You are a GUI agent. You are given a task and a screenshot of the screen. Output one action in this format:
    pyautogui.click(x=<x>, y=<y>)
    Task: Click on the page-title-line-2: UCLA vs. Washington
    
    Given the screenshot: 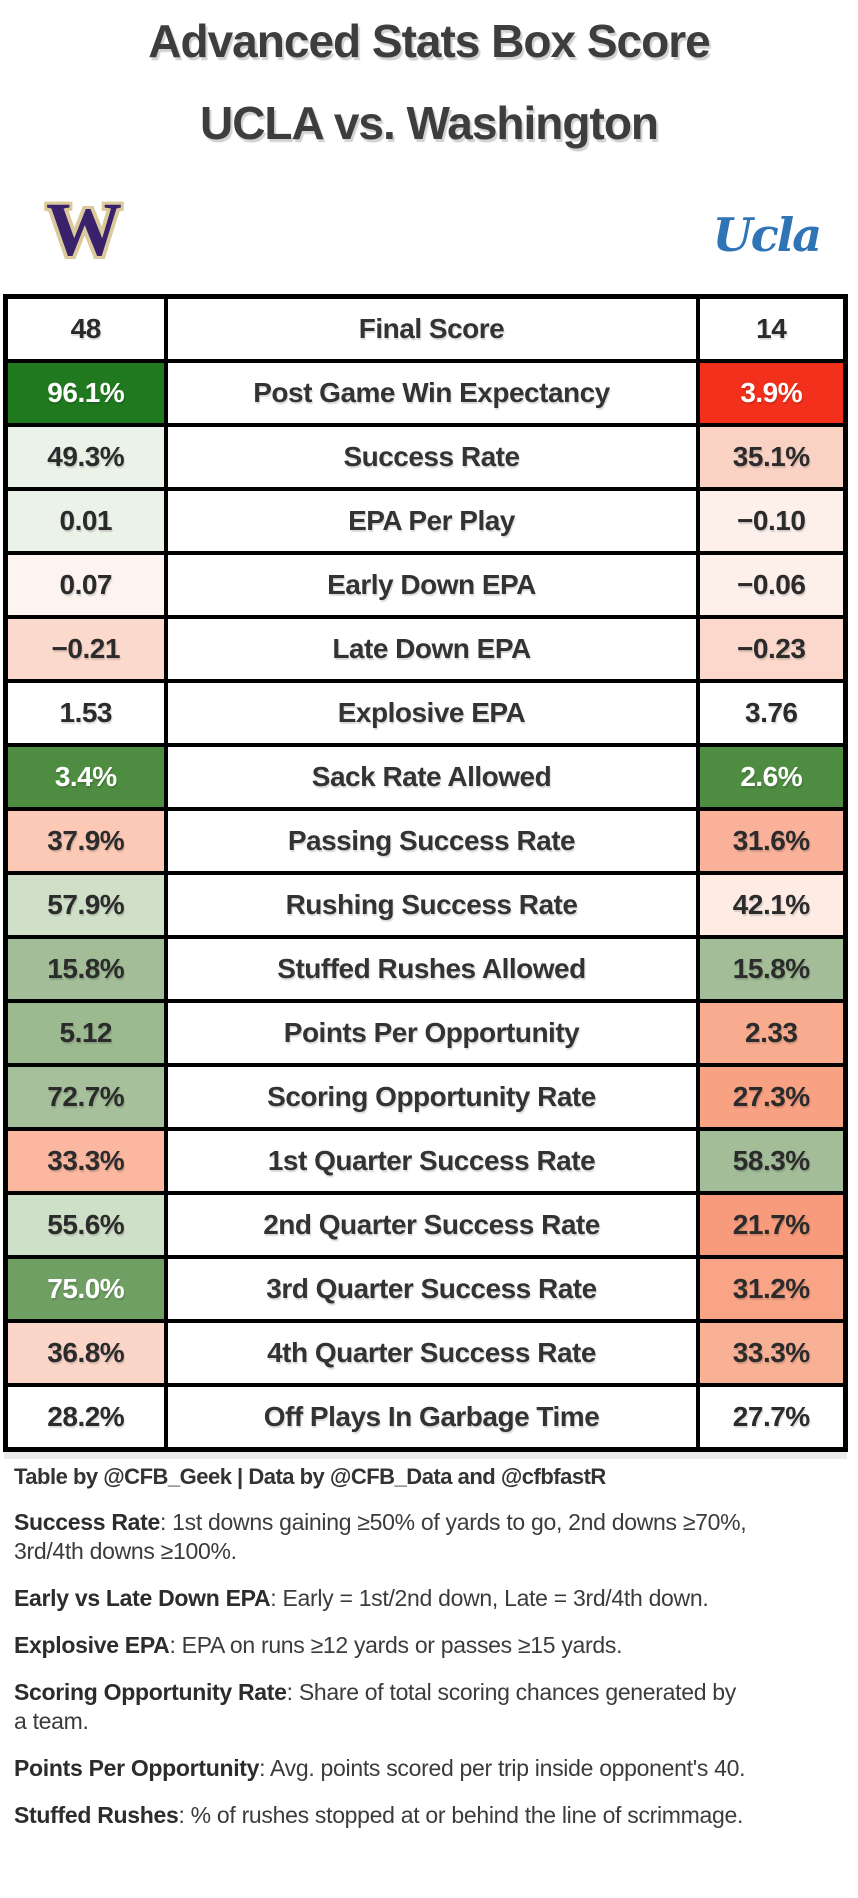 What is the action you would take?
    pyautogui.click(x=429, y=123)
    